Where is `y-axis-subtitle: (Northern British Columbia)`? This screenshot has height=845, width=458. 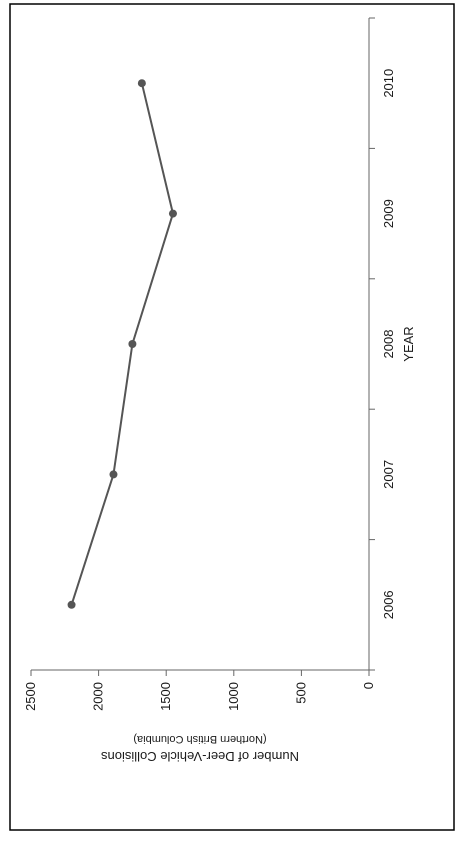 y-axis-subtitle: (Northern British Columbia) is located at coordinates (199, 739).